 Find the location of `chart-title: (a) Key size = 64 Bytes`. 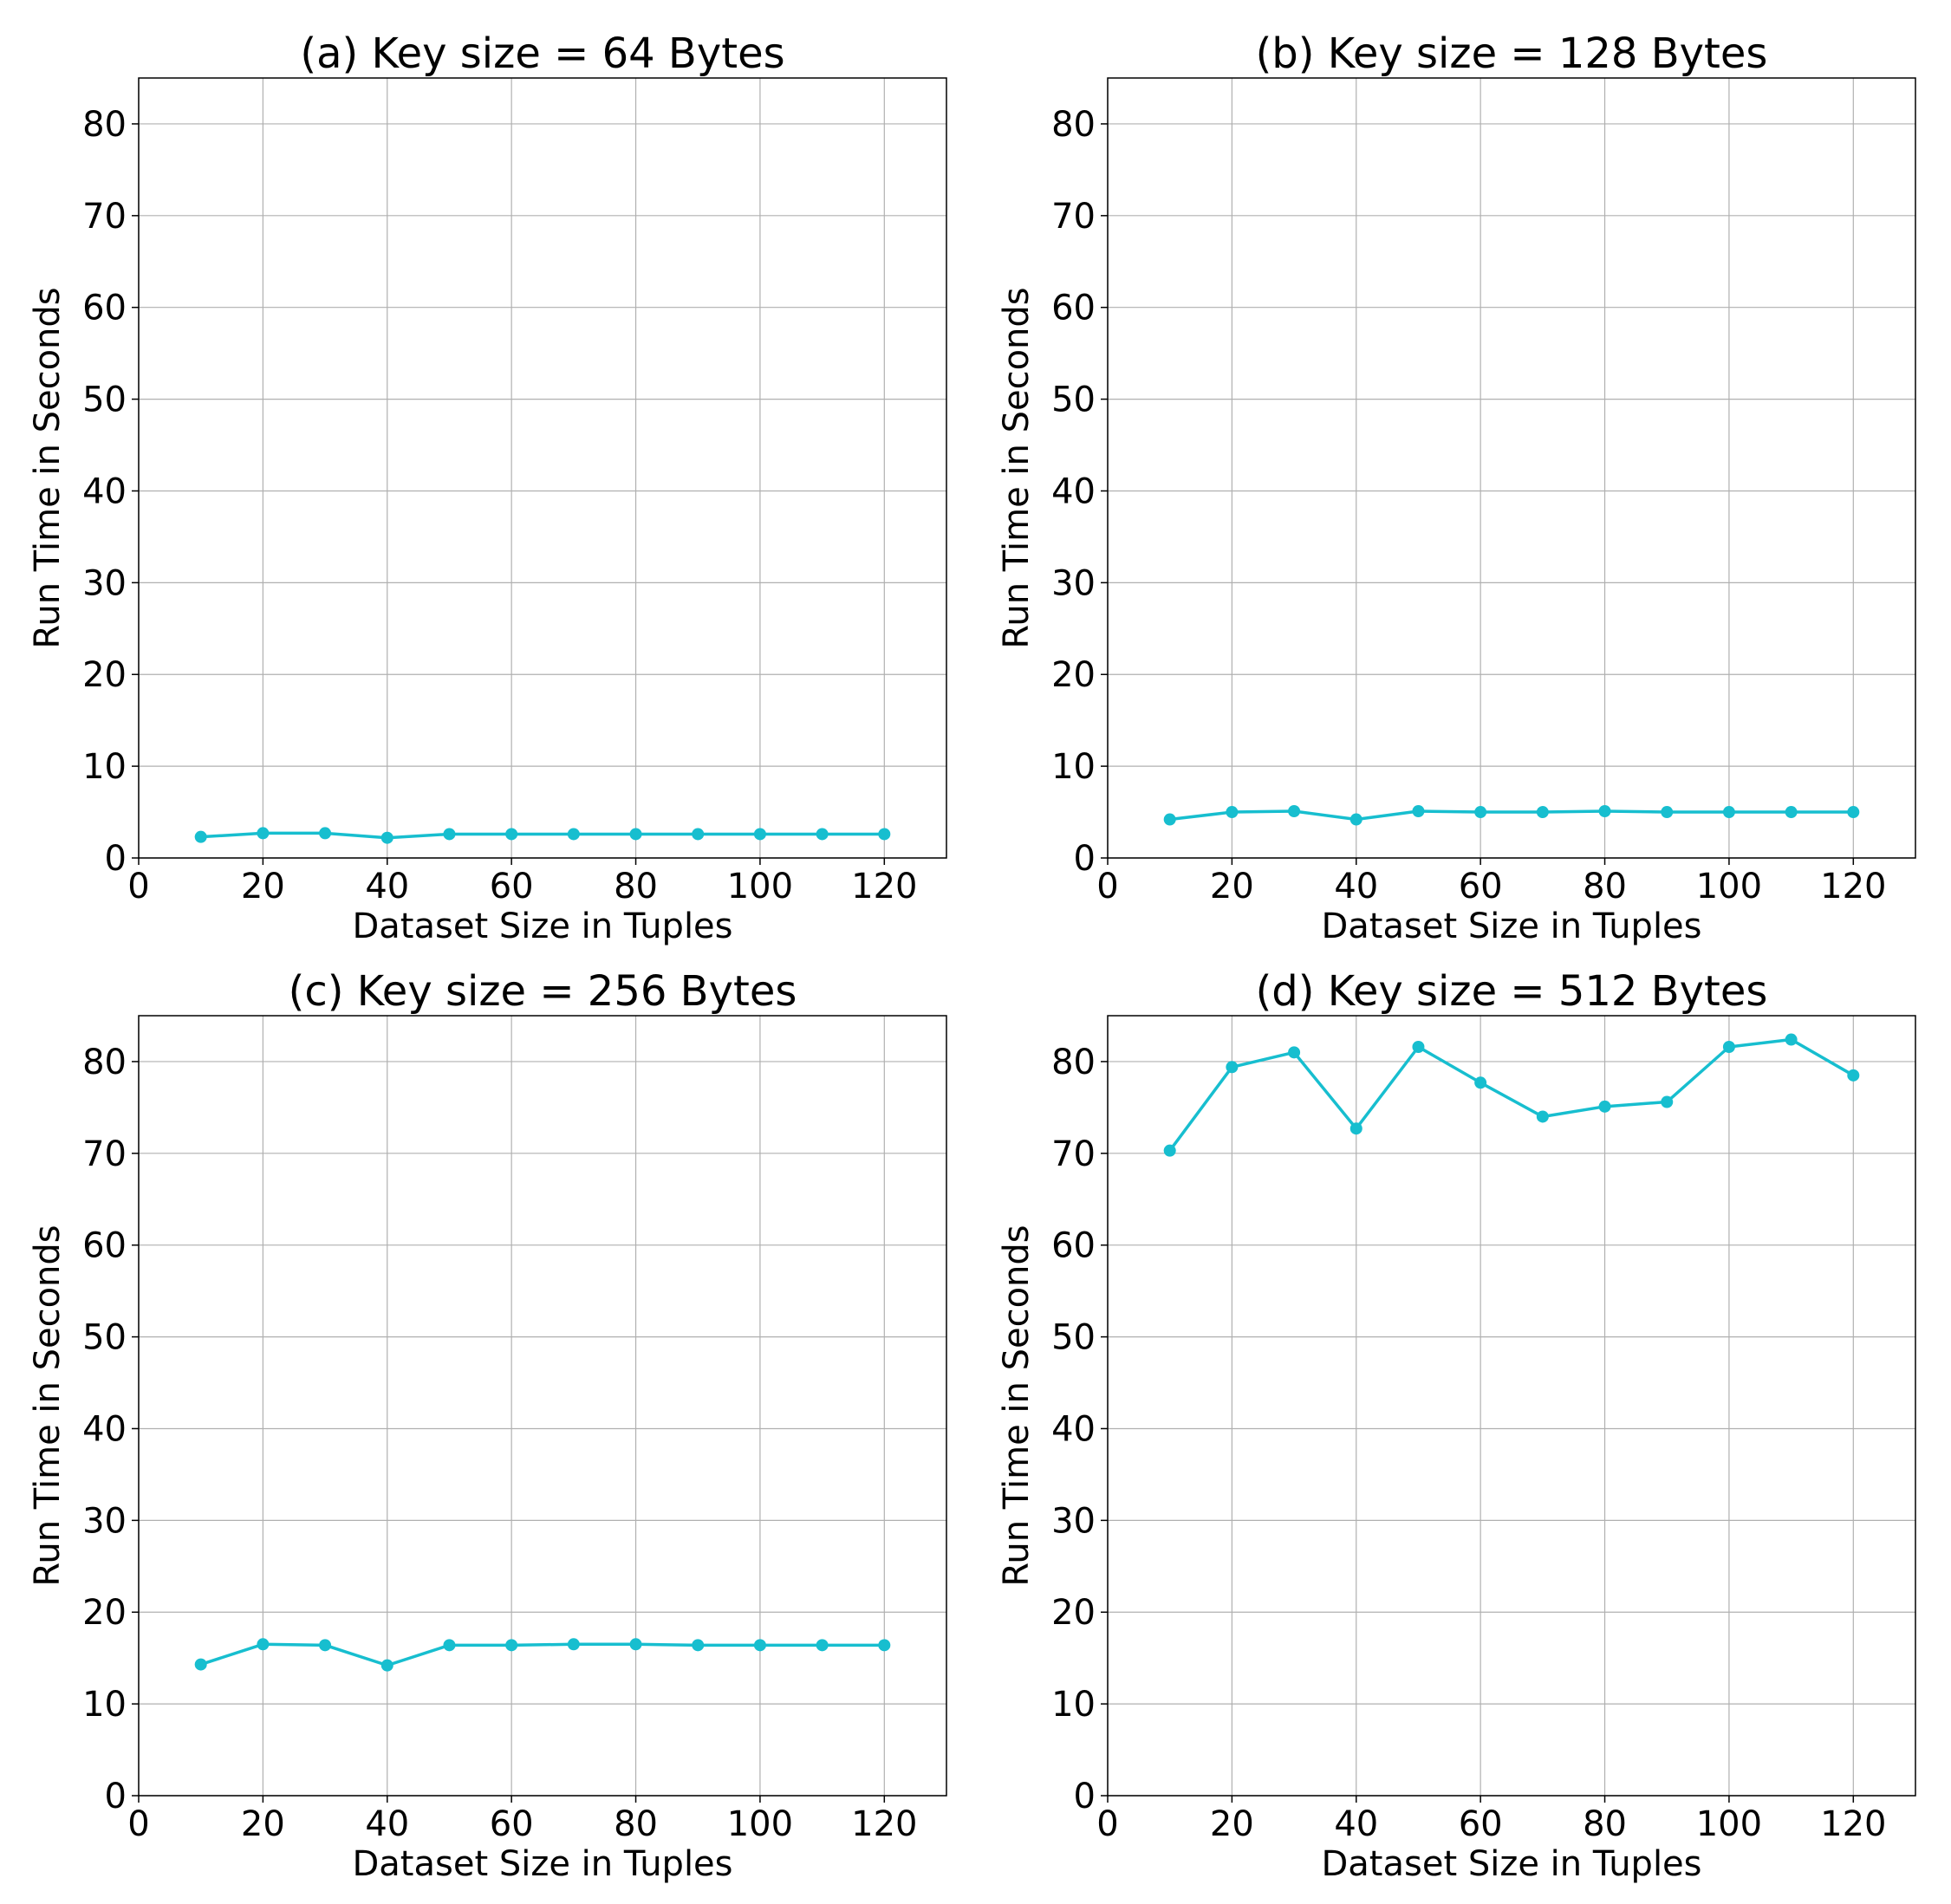

chart-title: (a) Key size = 64 Bytes is located at coordinates (542, 53).